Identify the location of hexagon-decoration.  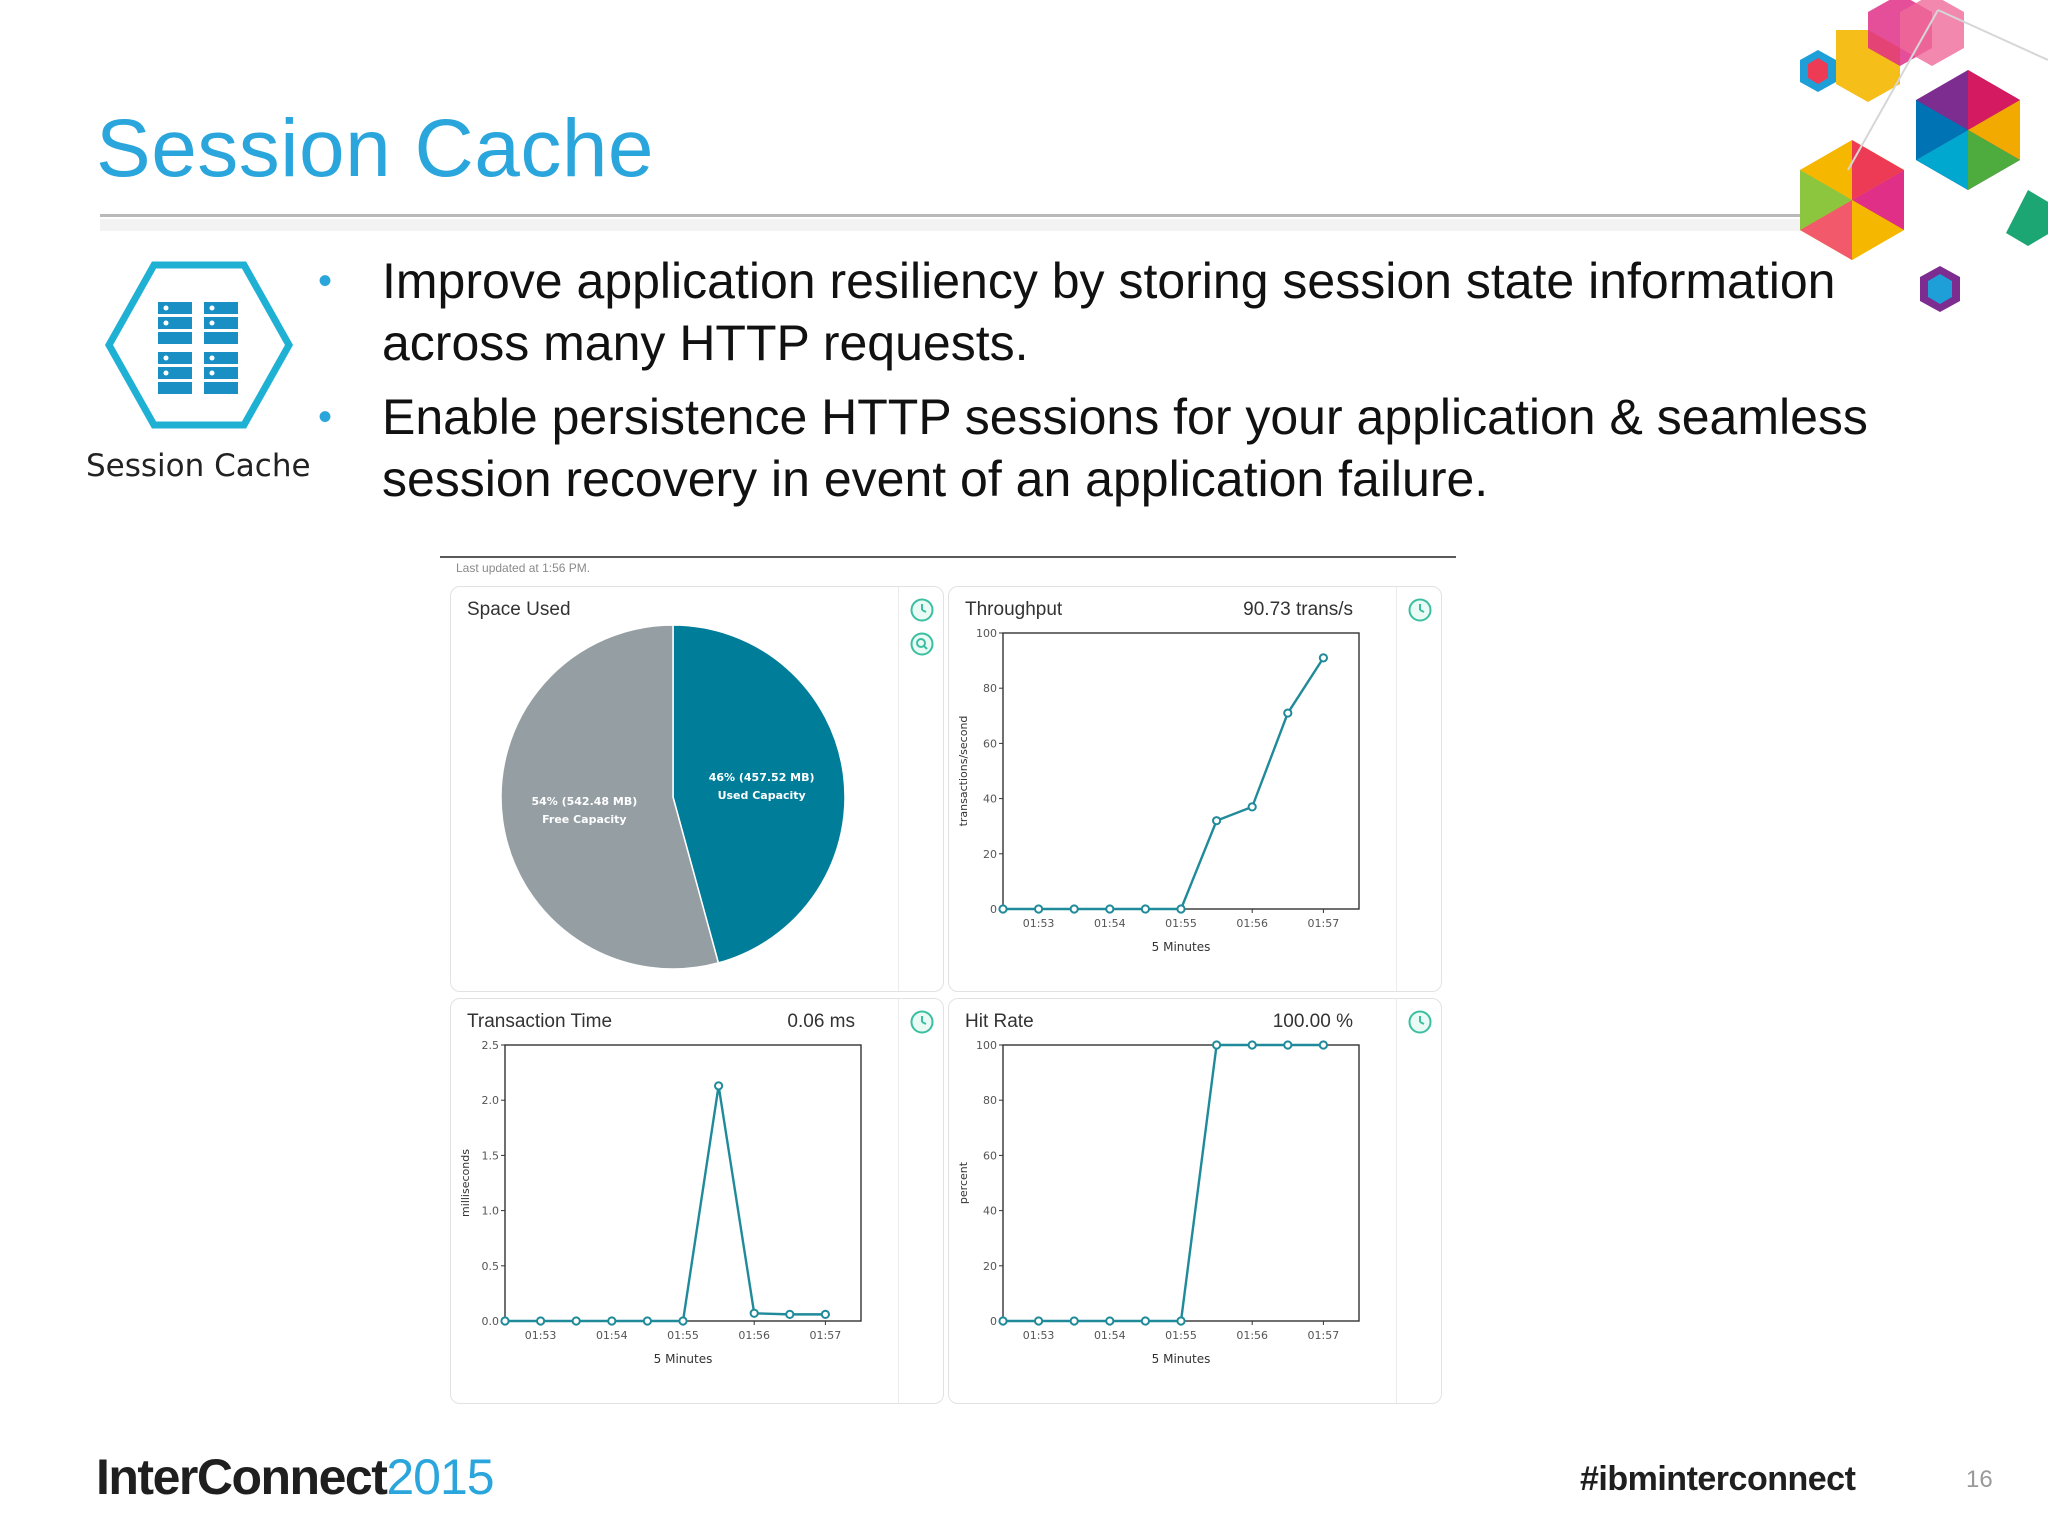
(1924, 156).